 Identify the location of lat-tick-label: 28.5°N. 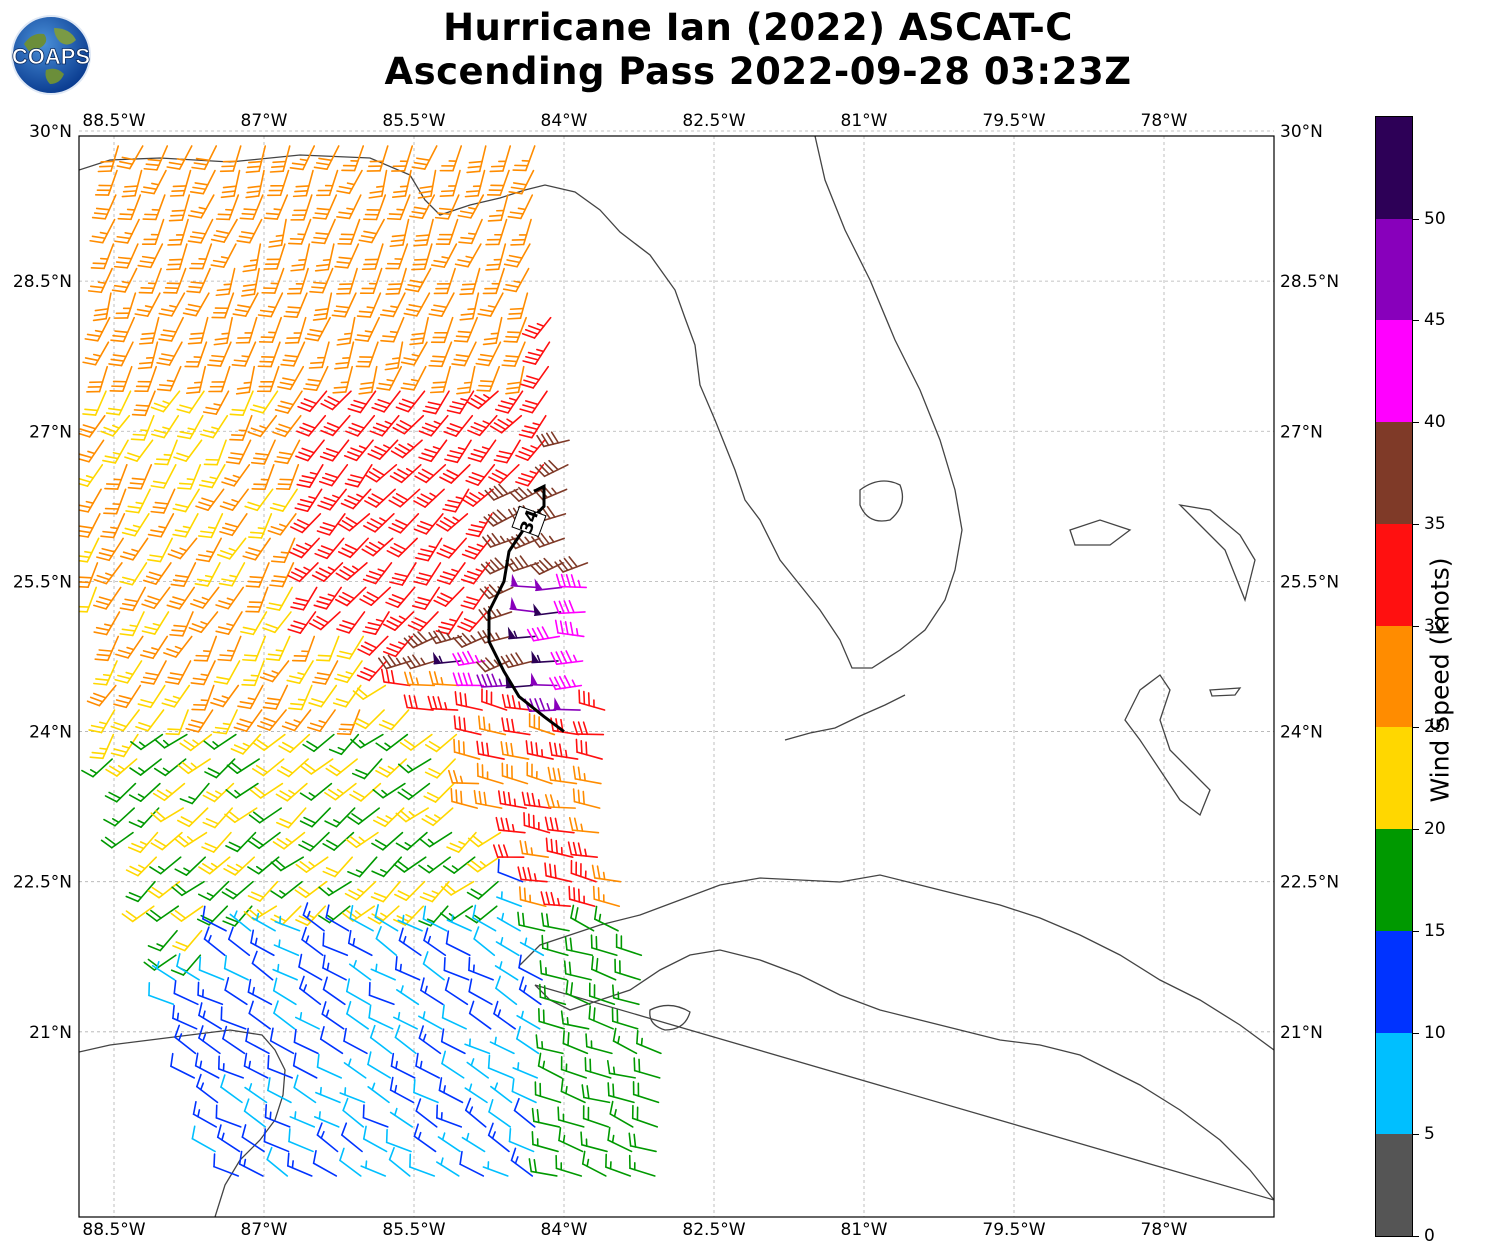
(42, 282).